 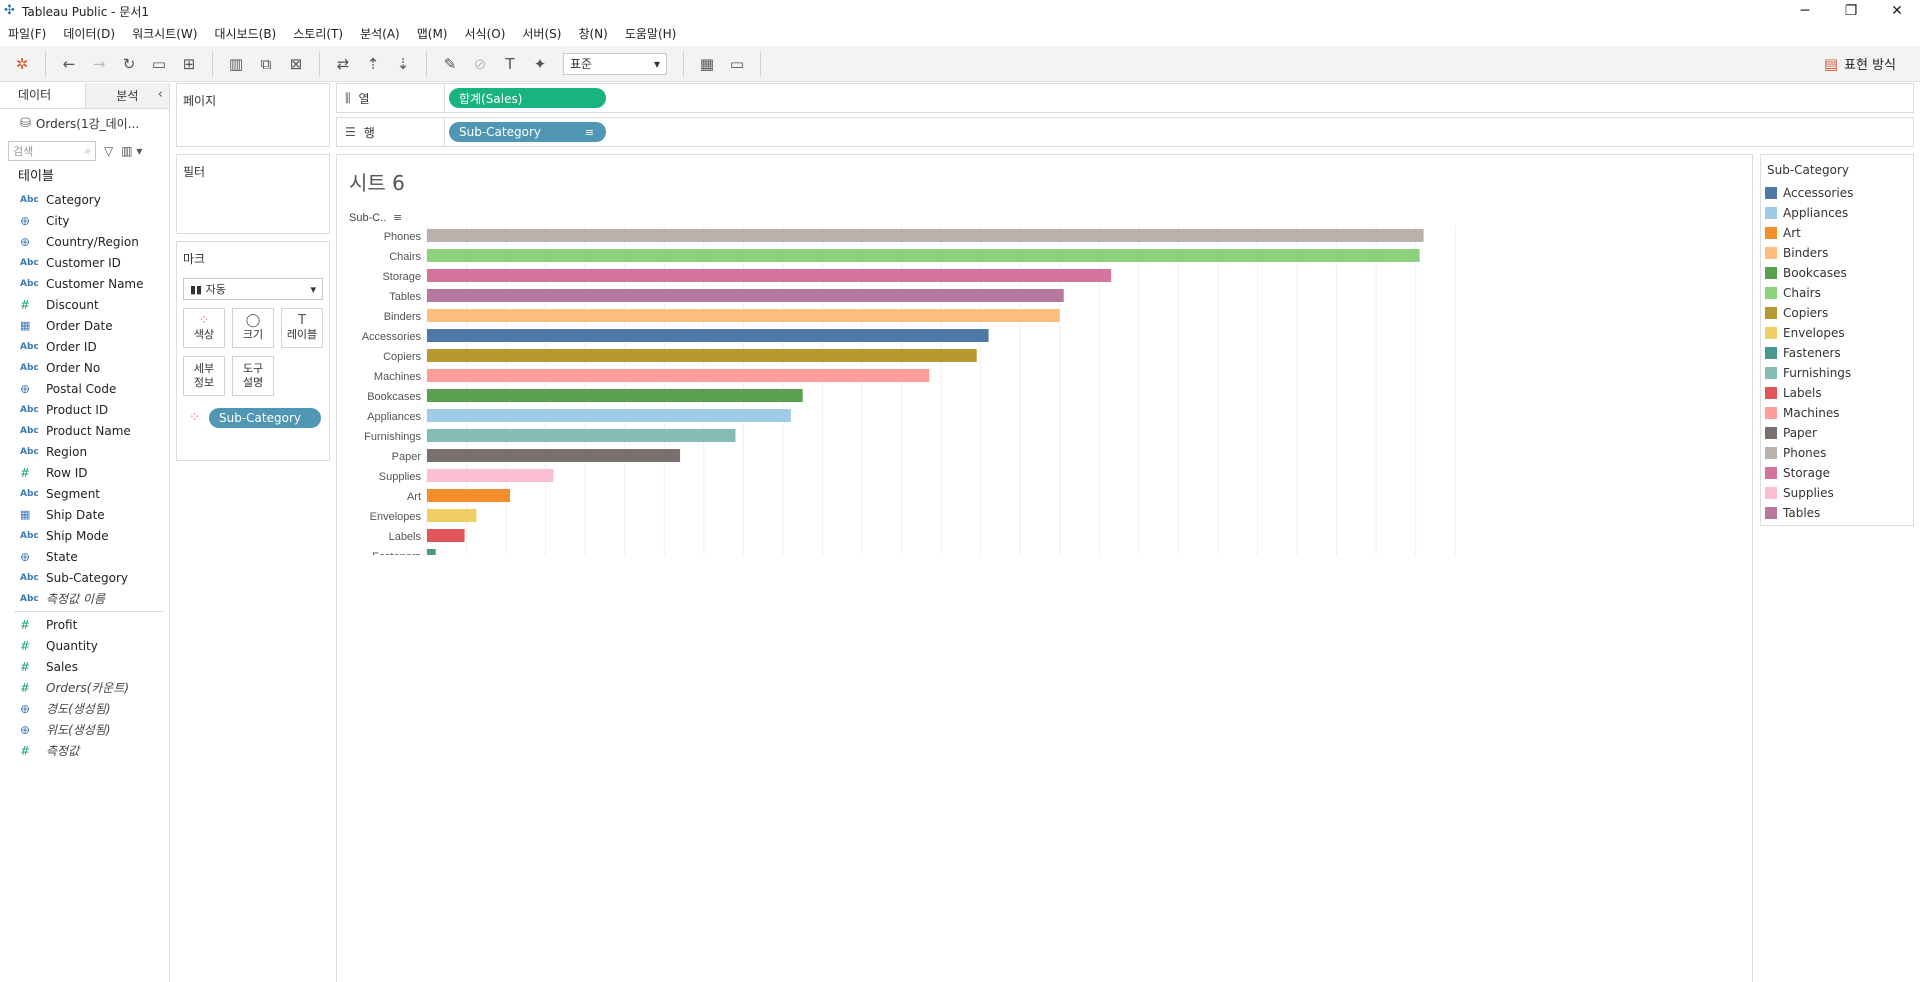 I want to click on field-item: # Row ID, so click(x=84, y=472).